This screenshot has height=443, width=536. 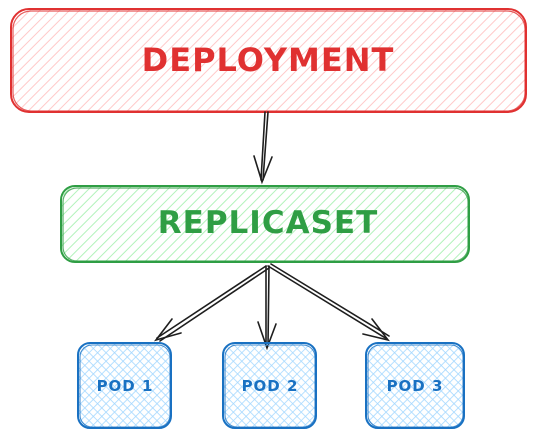 I want to click on pod-1-label: POD 1, so click(x=125, y=386).